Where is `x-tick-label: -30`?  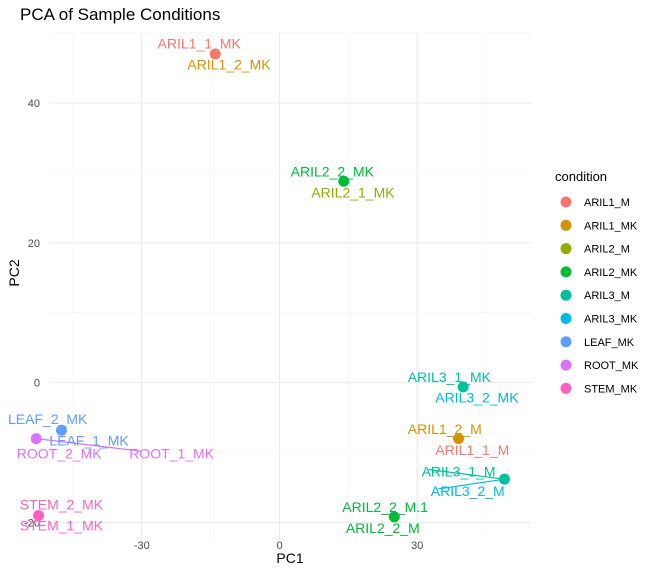
x-tick-label: -30 is located at coordinates (142, 546).